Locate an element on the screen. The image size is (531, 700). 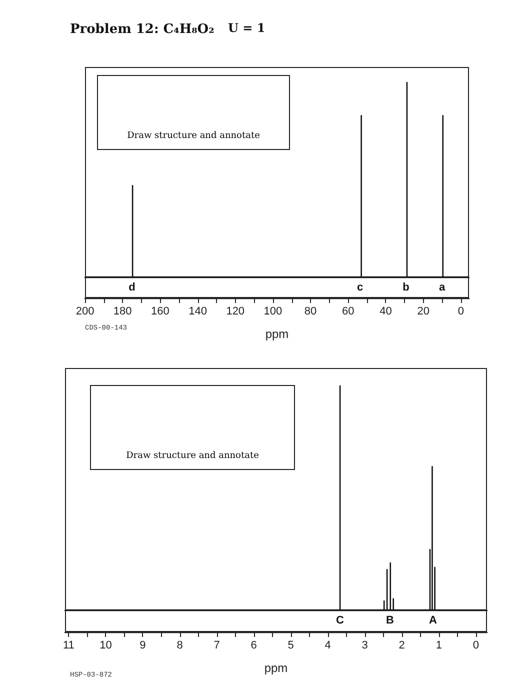
x-tick-label: 180 is located at coordinates (122, 312).